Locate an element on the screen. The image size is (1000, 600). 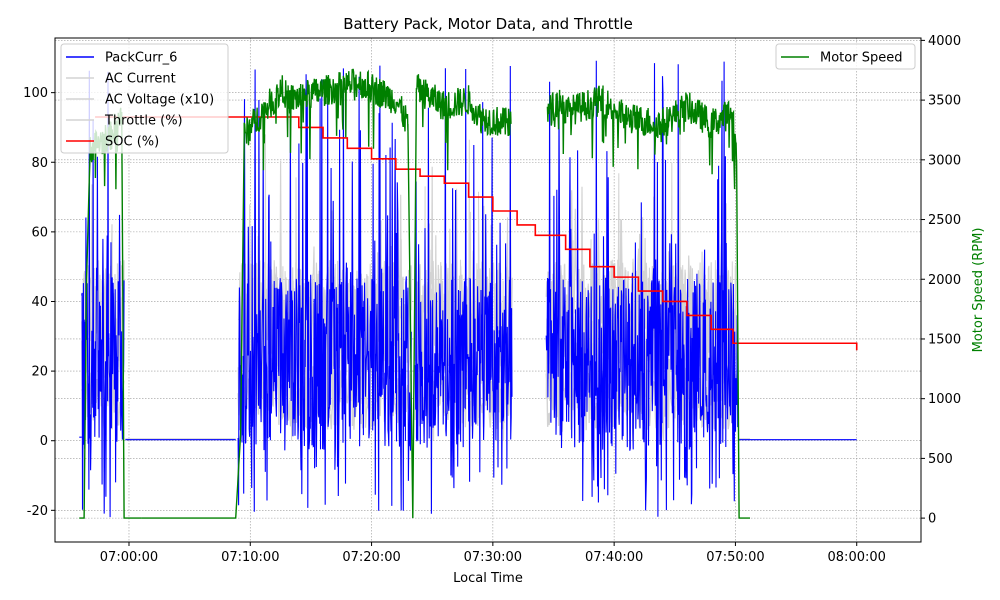
left-y-tick-label: 0 is located at coordinates (44, 441).